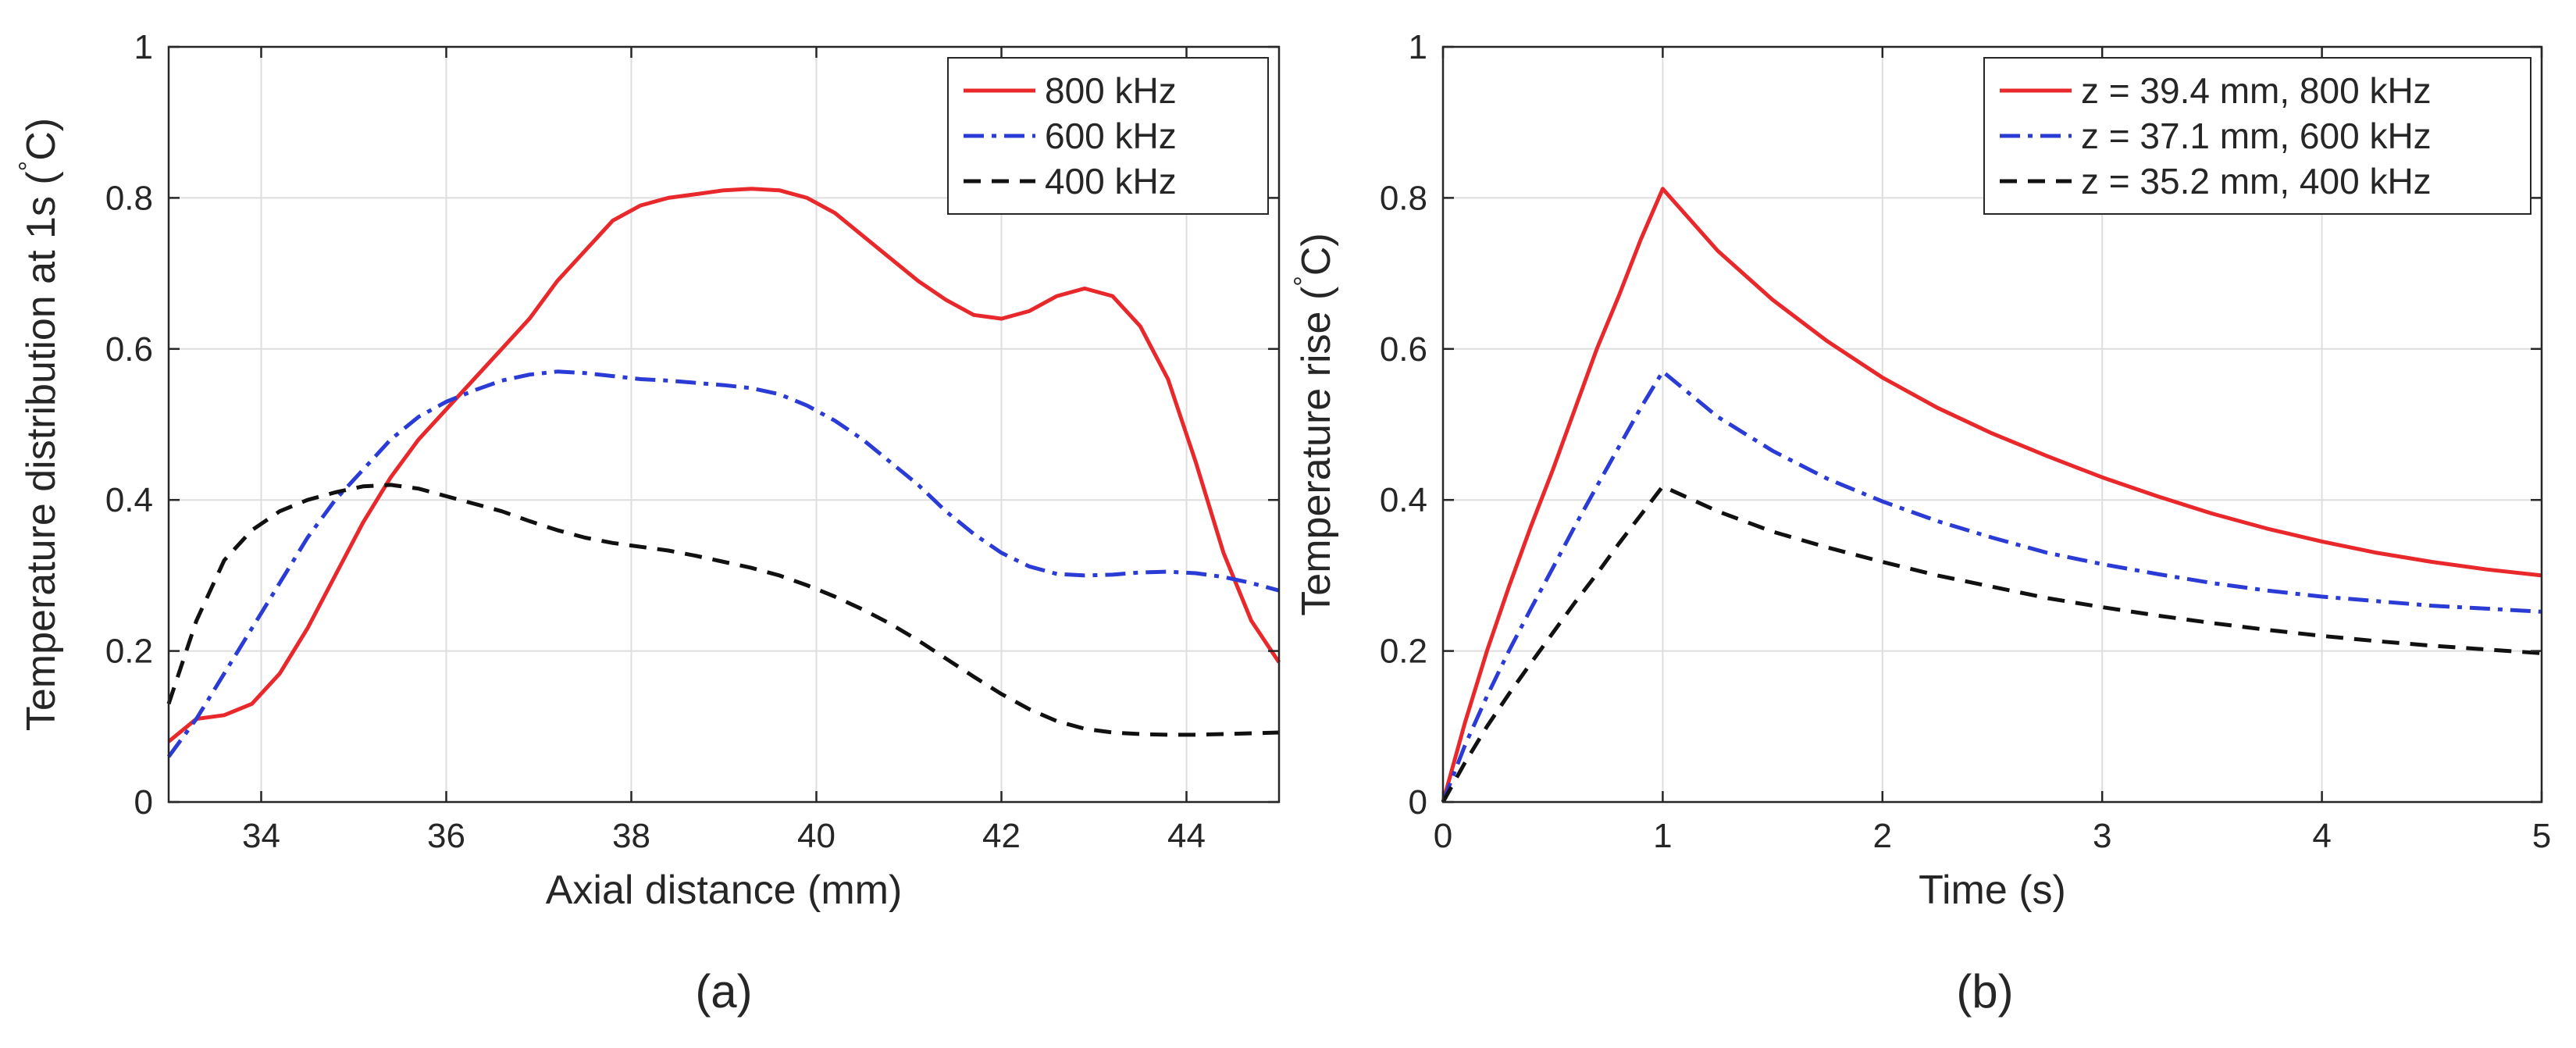 The width and height of the screenshot is (2576, 1048). Describe the element at coordinates (631, 836) in the screenshot. I see `x-tick-label: 38` at that location.